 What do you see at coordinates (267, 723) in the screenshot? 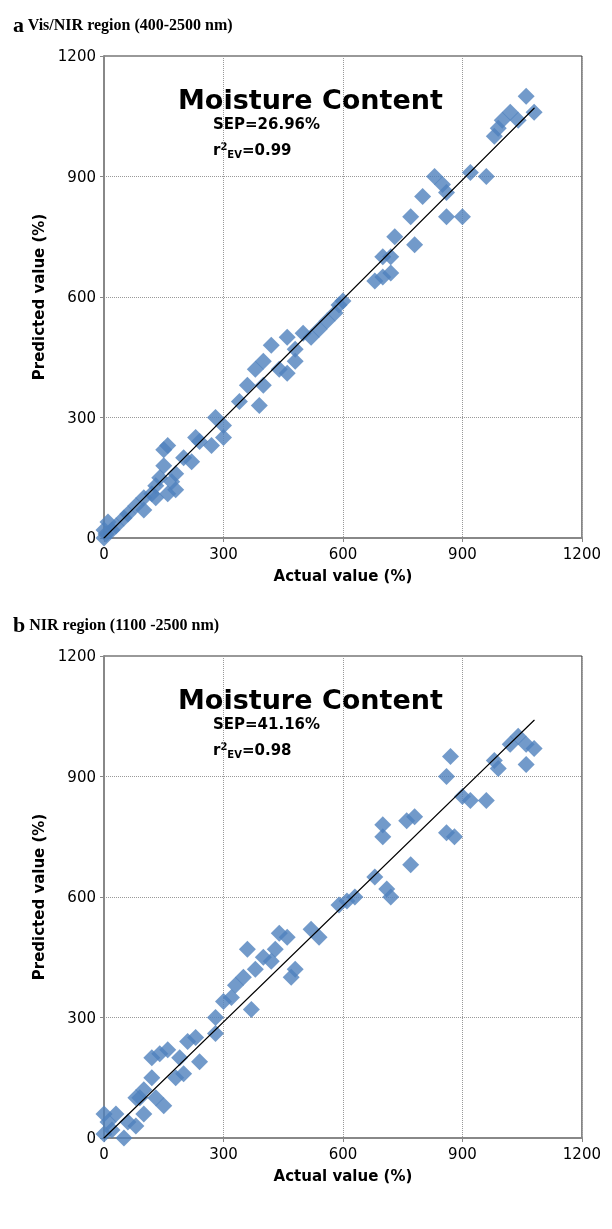
I see `annotation: SEP=41.16%` at bounding box center [267, 723].